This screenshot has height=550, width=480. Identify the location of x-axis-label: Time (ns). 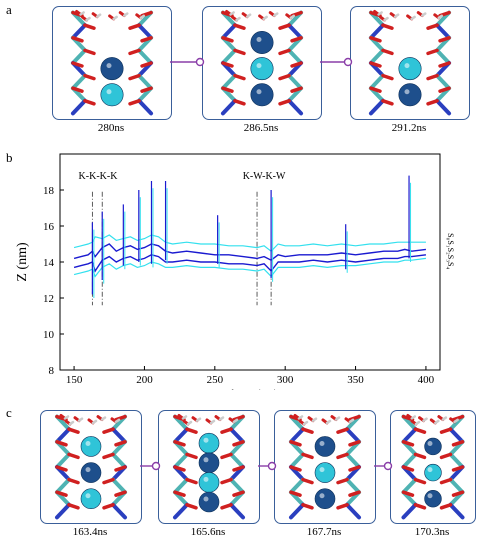
(250, 389).